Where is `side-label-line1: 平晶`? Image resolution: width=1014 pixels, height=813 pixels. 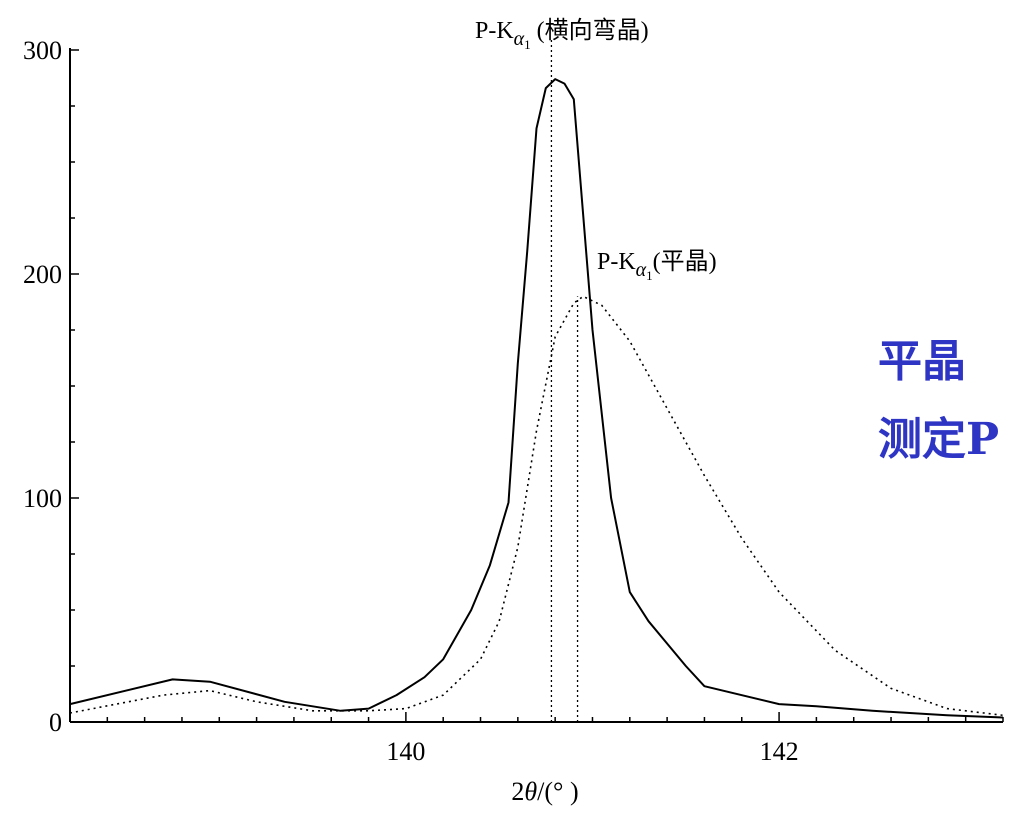
side-label-line1: 平晶 is located at coordinates (922, 361).